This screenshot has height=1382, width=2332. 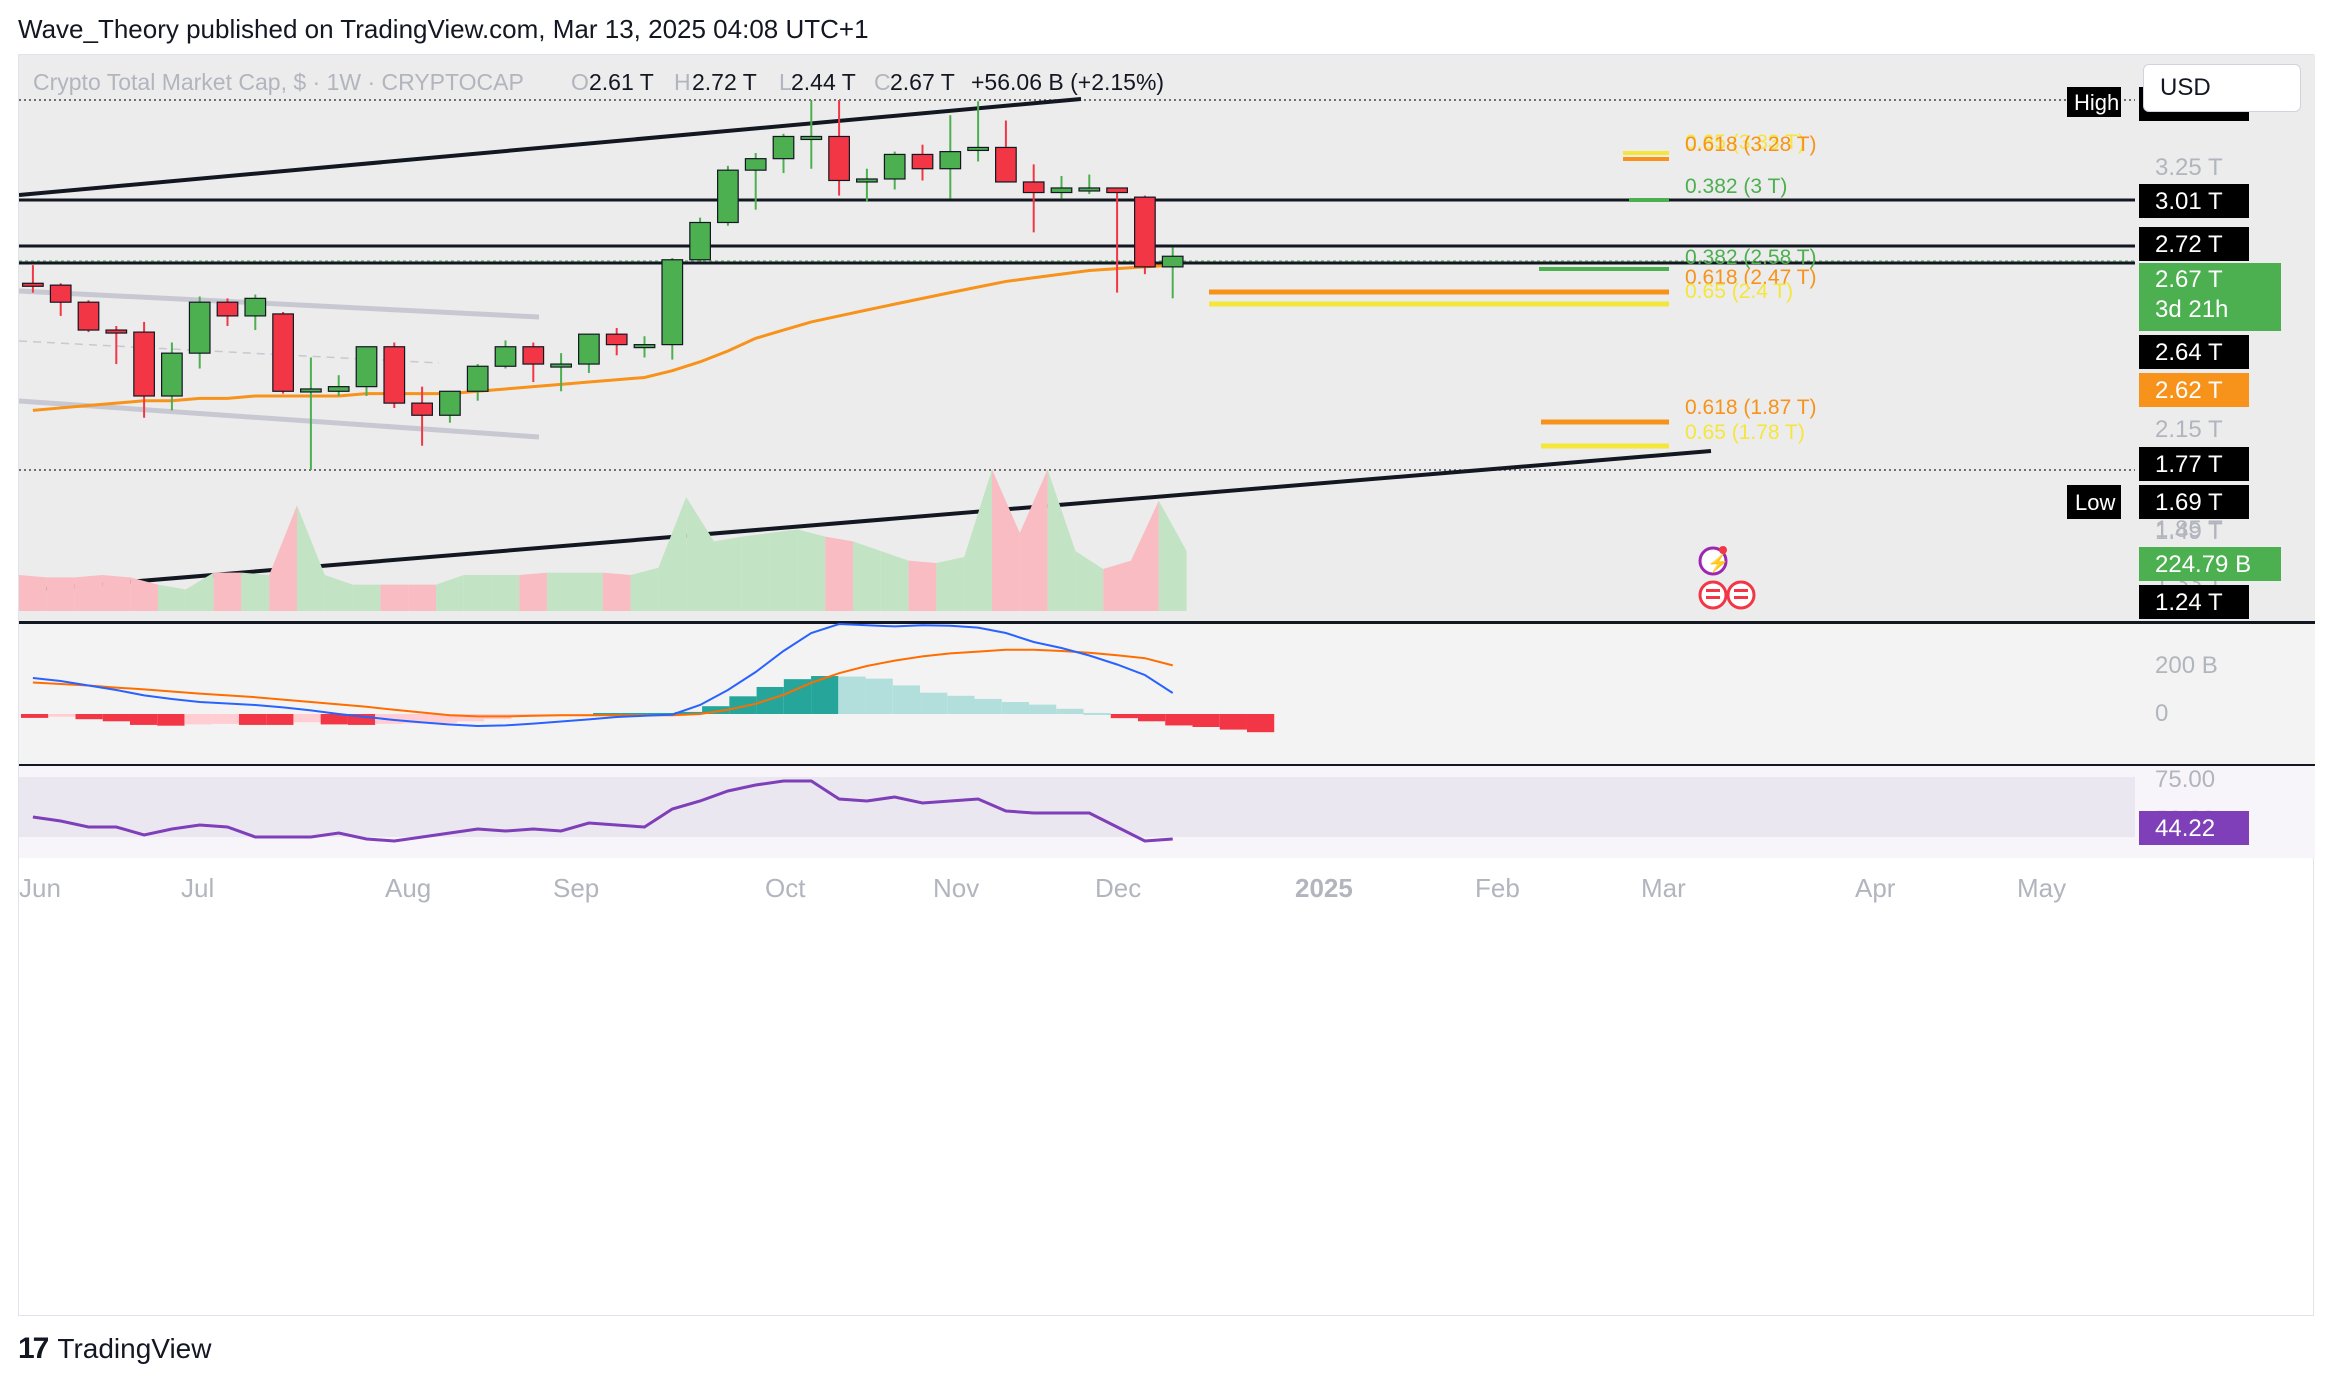 I want to click on macd-line, so click(x=603, y=675).